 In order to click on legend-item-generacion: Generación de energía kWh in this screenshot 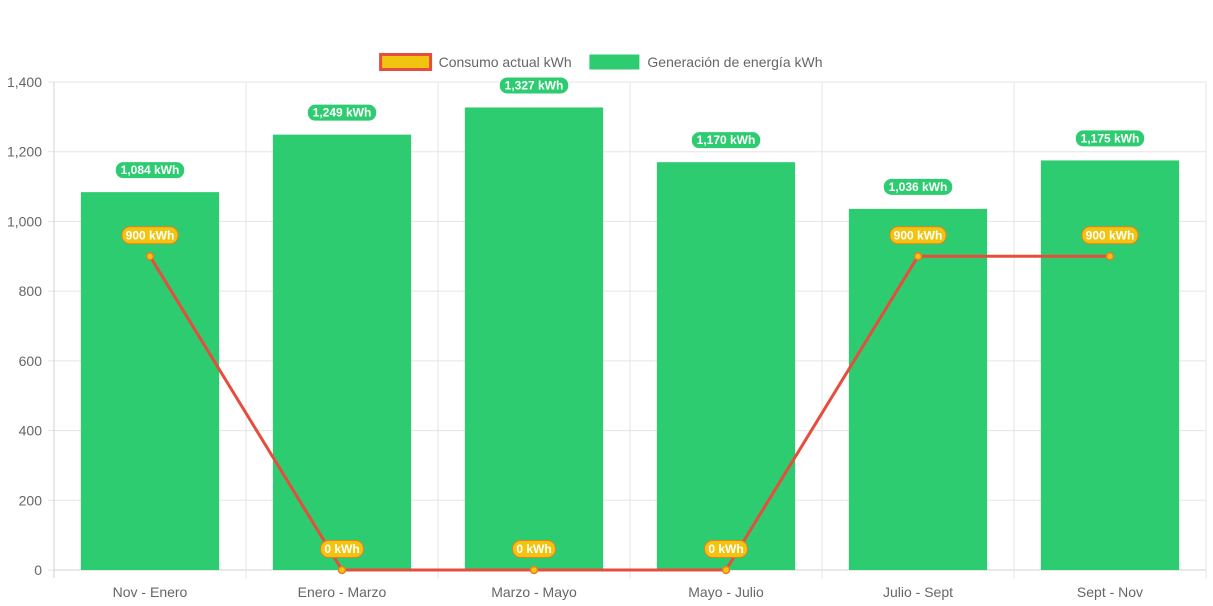, I will do `click(706, 62)`.